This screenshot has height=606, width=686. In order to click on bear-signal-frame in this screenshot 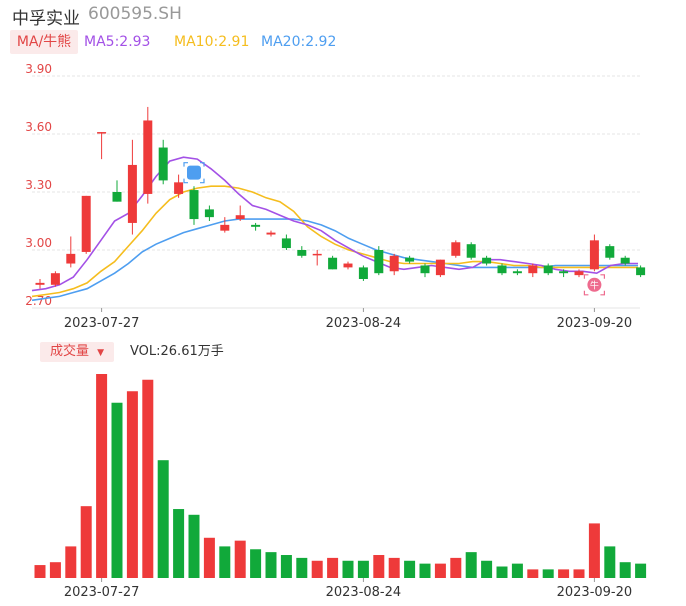, I will do `click(194, 173)`.